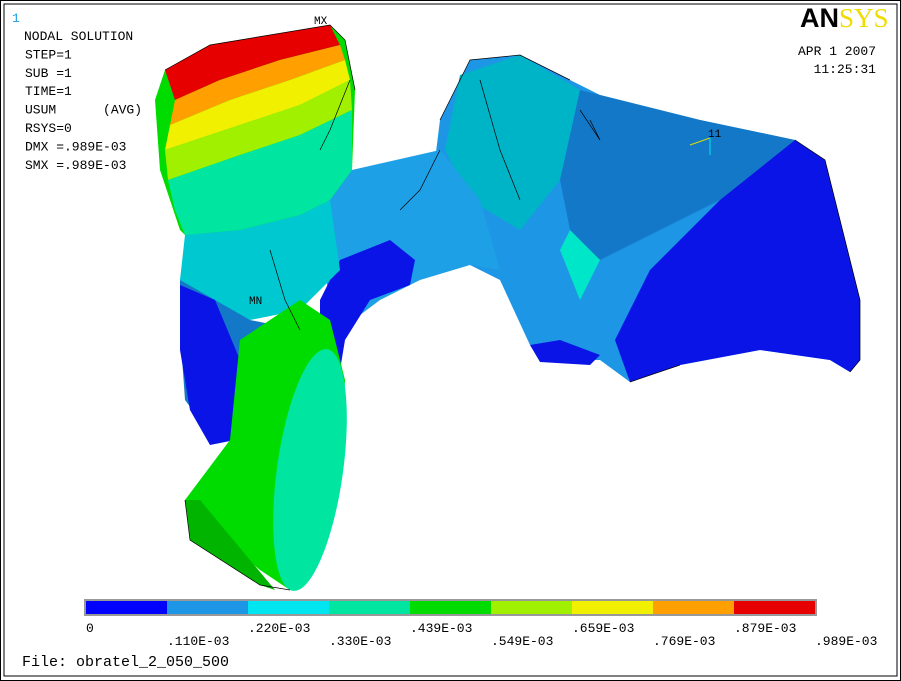 Image resolution: width=901 pixels, height=681 pixels. I want to click on info-line: NODAL SOLUTION, so click(78, 36).